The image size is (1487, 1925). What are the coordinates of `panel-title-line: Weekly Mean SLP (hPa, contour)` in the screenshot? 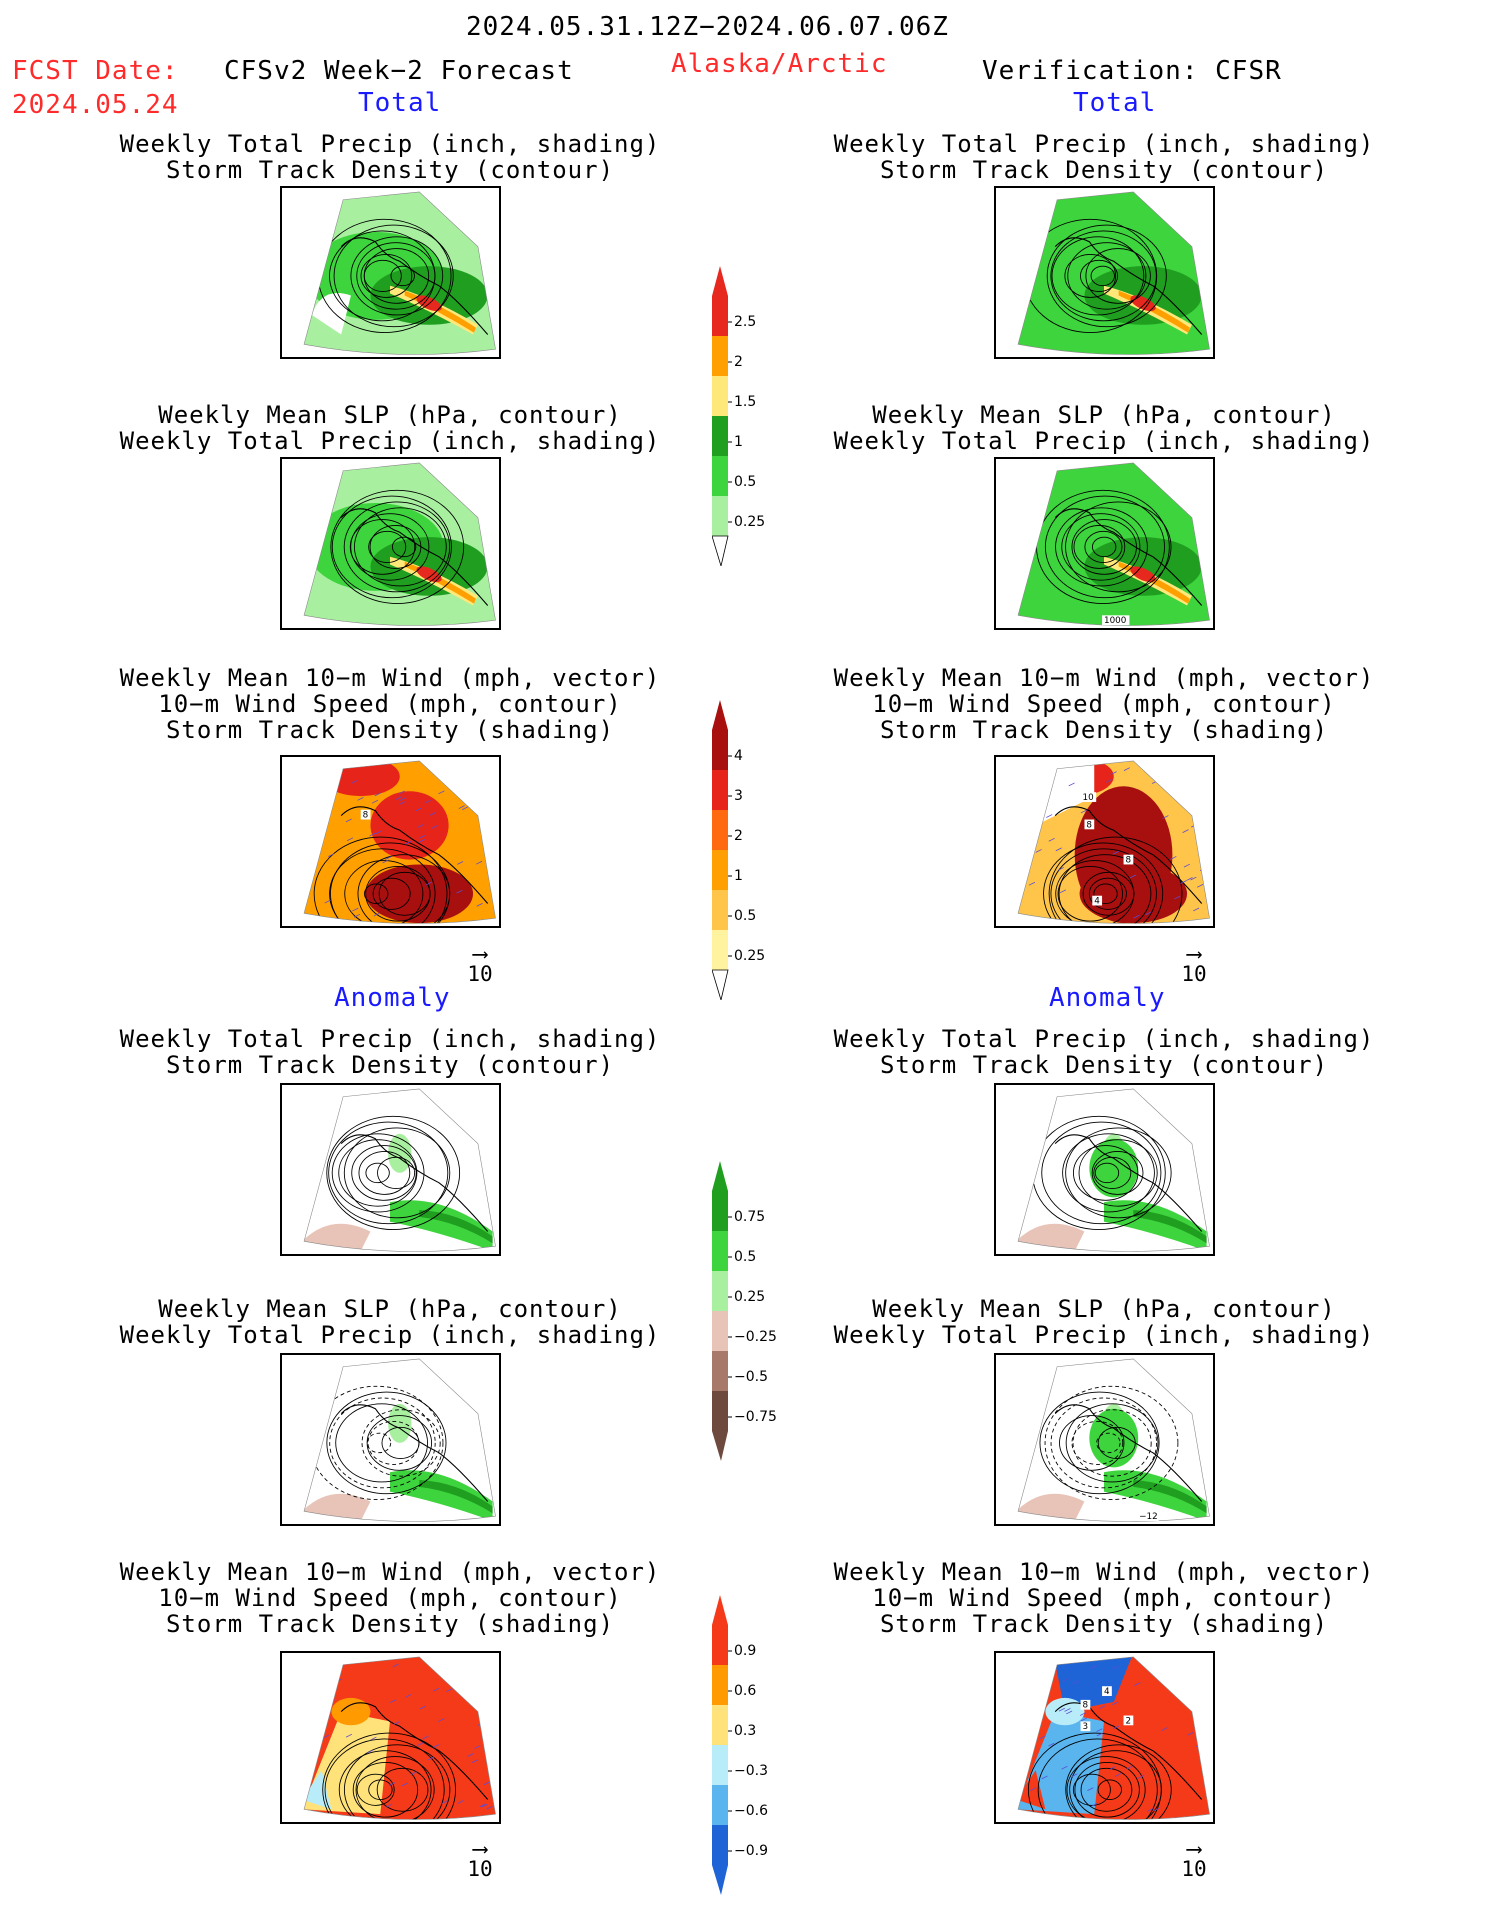 It's located at (1104, 415).